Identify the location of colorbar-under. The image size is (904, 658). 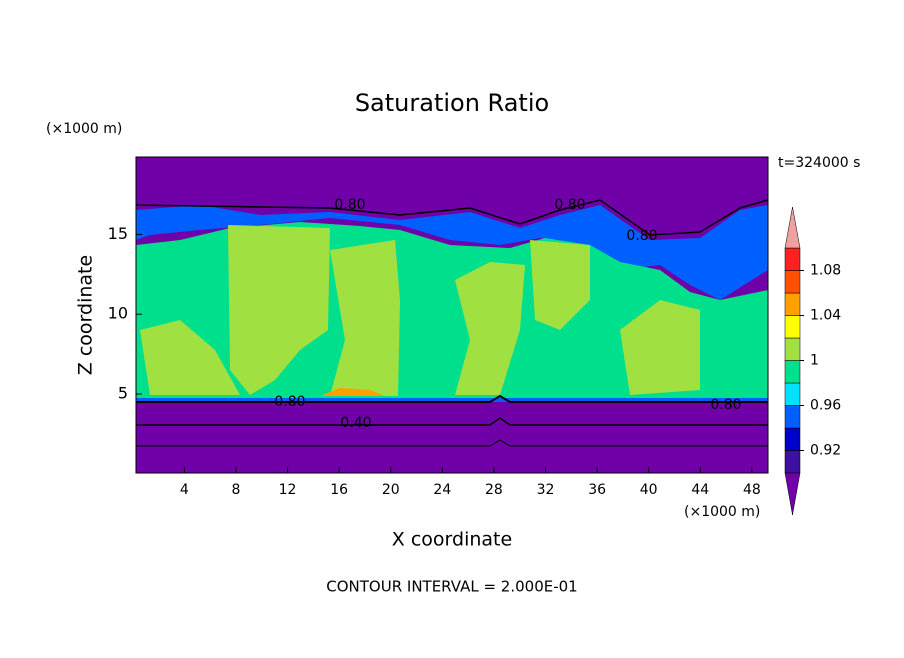
(792, 494).